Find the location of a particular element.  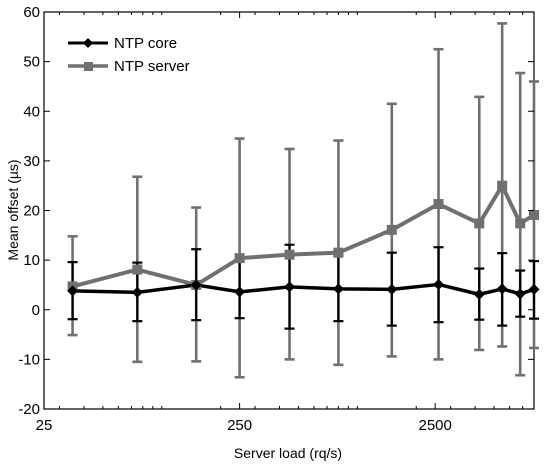

x-tick-label-0: 25 is located at coordinates (44, 425).